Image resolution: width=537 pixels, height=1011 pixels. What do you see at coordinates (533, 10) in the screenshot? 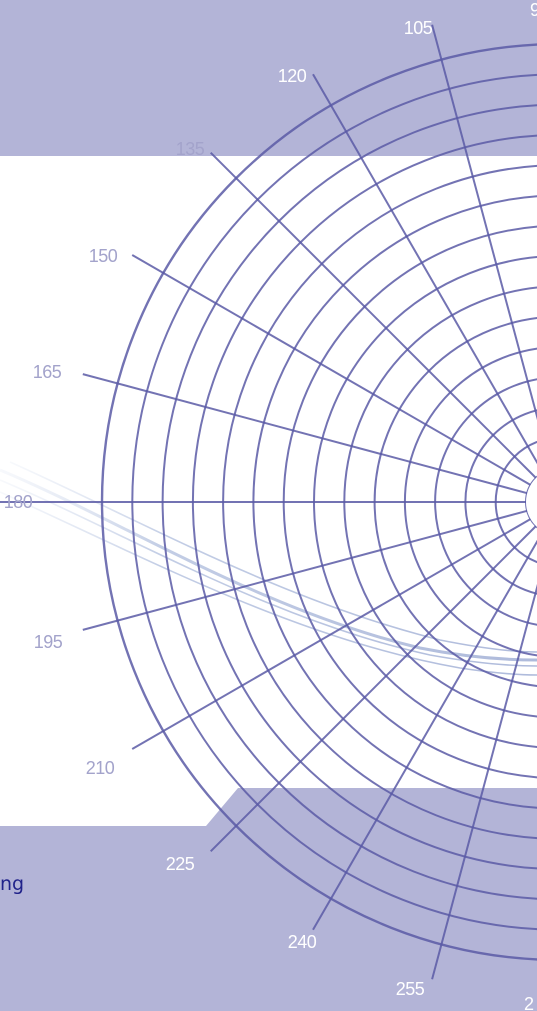
I see `angle-label-90: 9` at bounding box center [533, 10].